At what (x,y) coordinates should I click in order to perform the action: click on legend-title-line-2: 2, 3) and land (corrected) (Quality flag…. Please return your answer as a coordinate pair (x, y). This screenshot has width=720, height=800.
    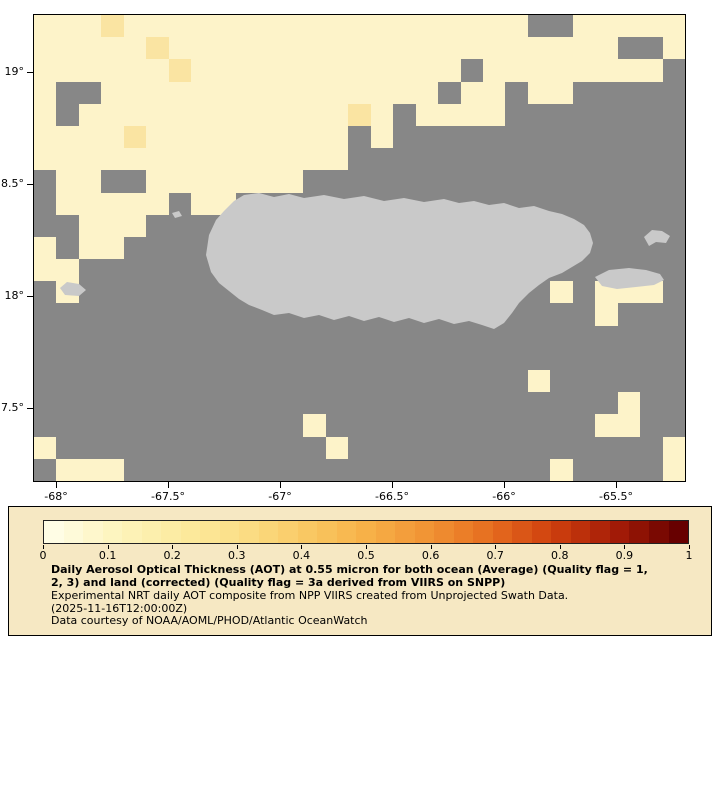
    Looking at the image, I should click on (278, 582).